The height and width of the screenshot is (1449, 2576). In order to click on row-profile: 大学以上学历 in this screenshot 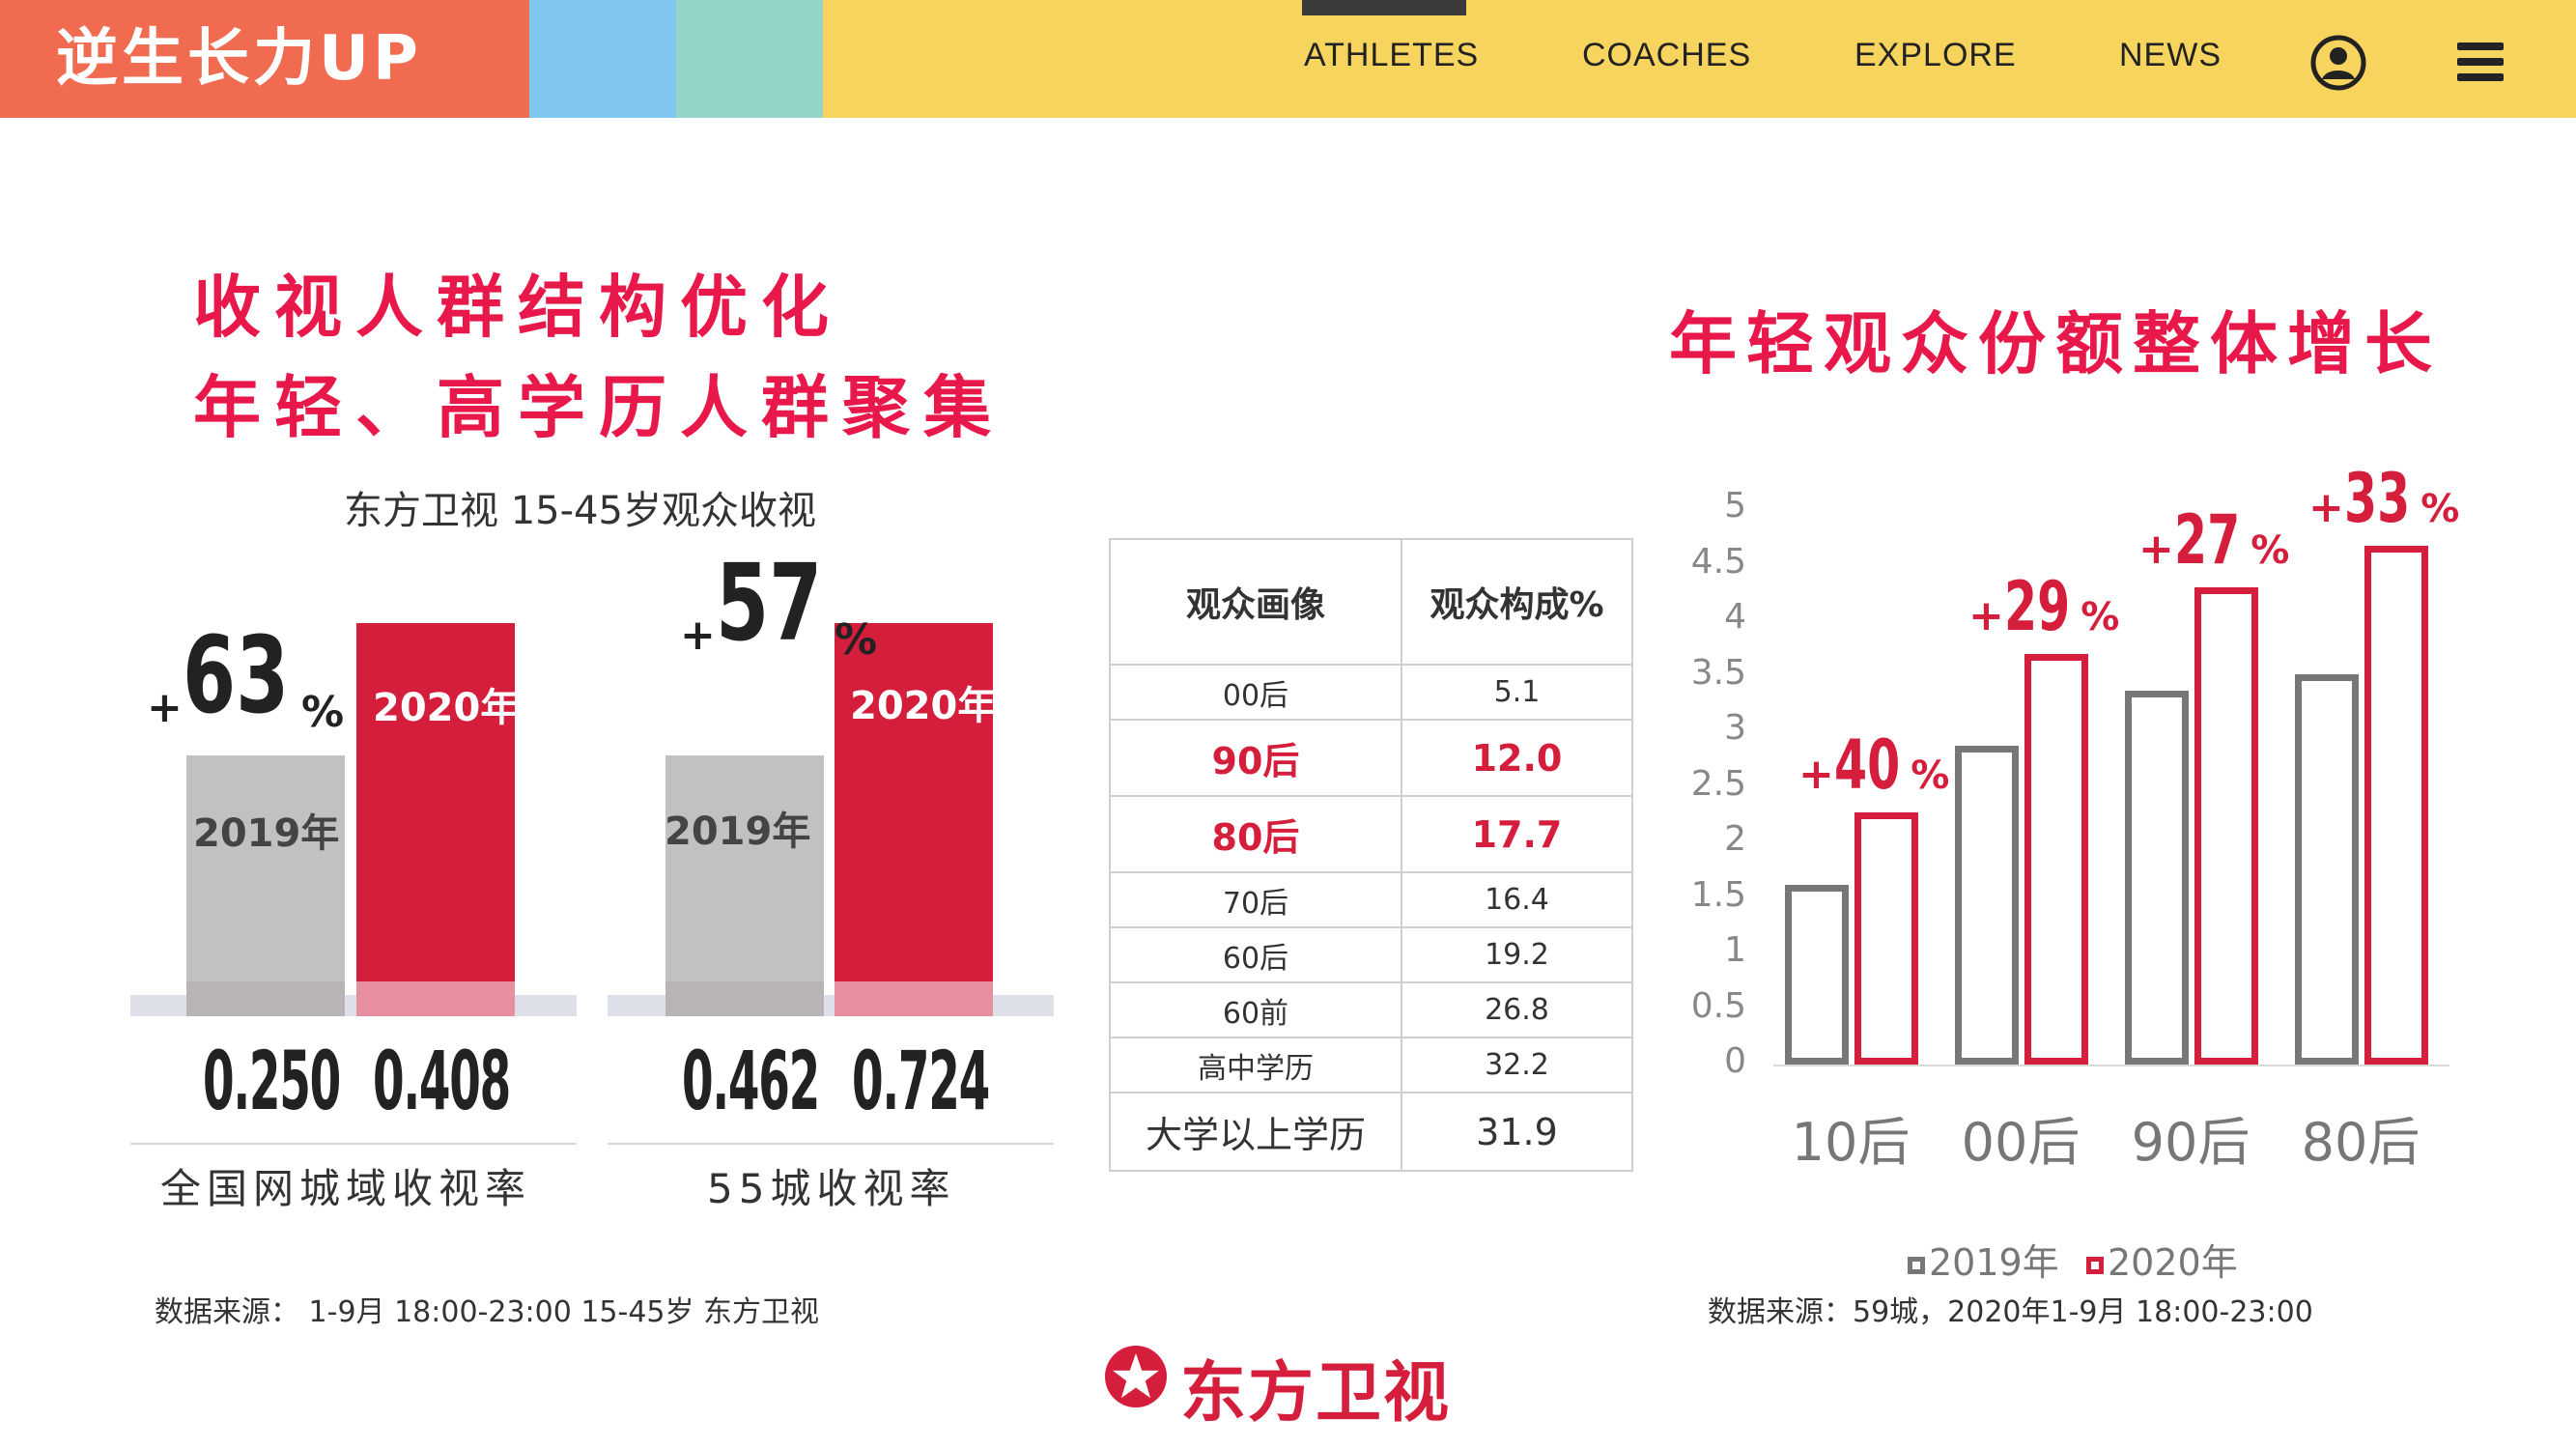, I will do `click(1255, 1132)`.